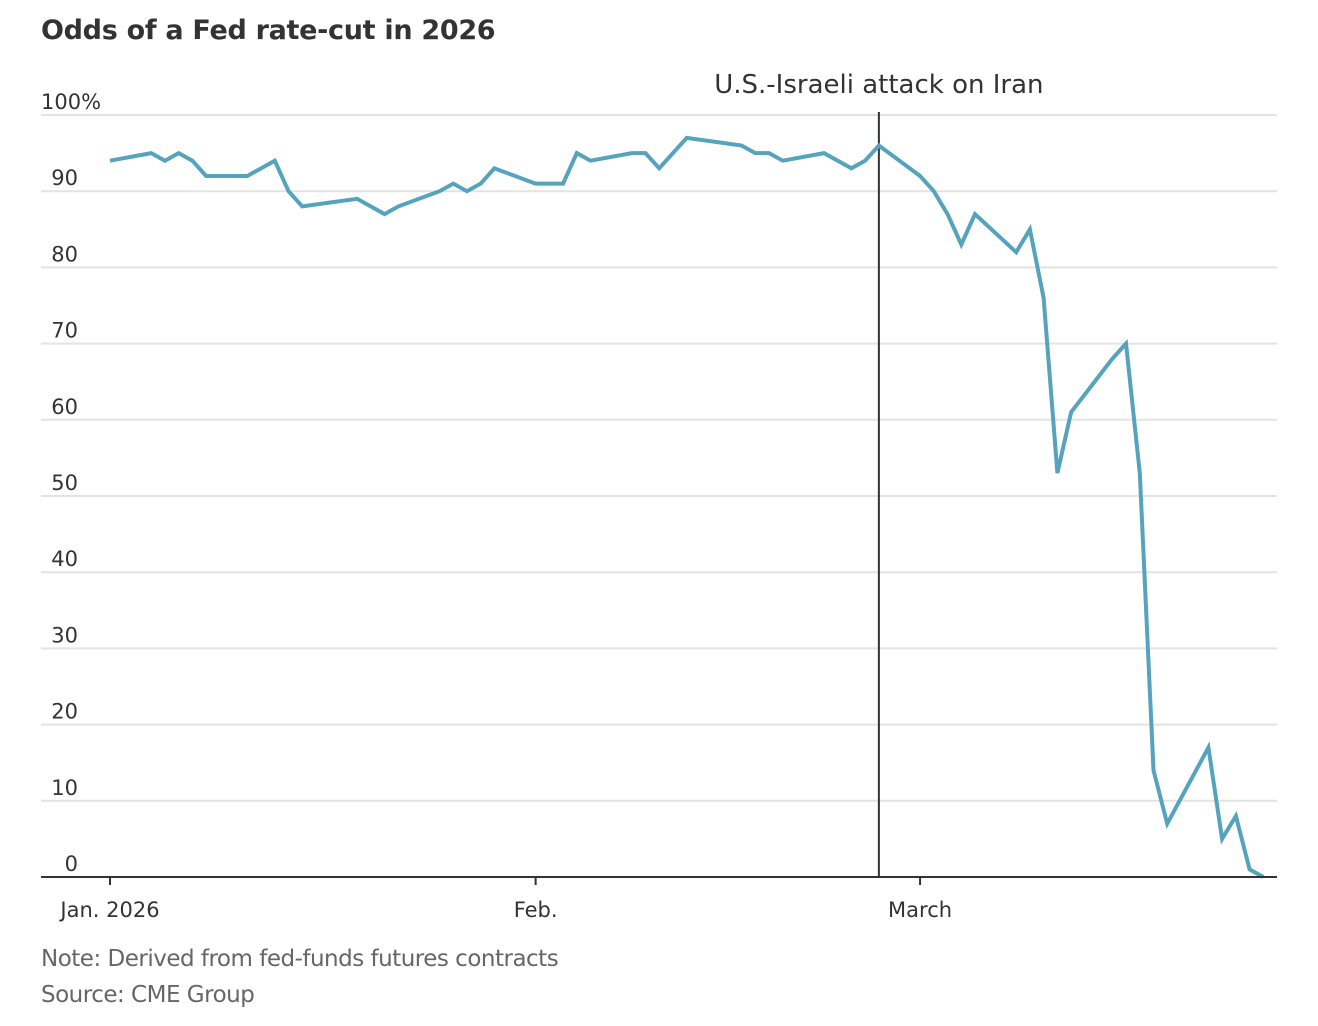 The image size is (1318, 1026). Describe the element at coordinates (64, 254) in the screenshot. I see `y-tick-label: 80` at that location.